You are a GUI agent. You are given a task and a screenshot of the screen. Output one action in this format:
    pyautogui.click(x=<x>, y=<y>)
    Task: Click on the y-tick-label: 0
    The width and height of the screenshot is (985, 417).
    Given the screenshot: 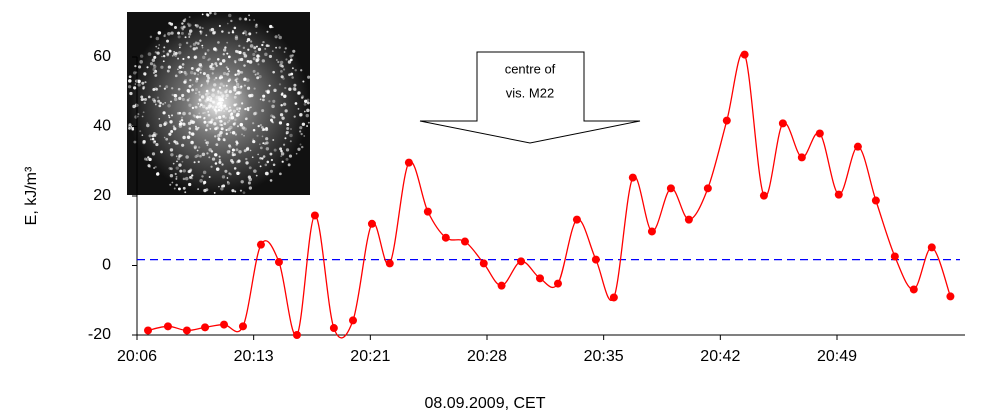 What is the action you would take?
    pyautogui.click(x=106, y=265)
    